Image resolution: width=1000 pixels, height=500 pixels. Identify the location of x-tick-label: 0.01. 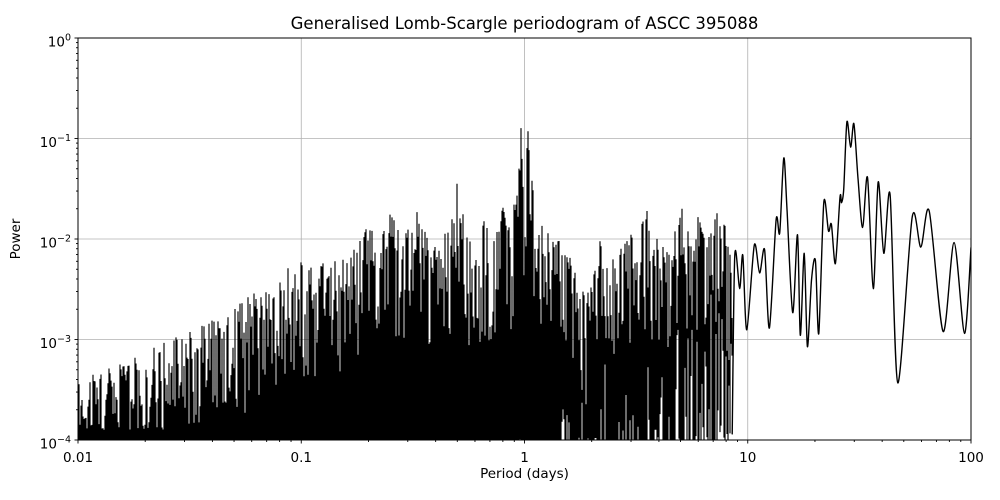
(78, 458).